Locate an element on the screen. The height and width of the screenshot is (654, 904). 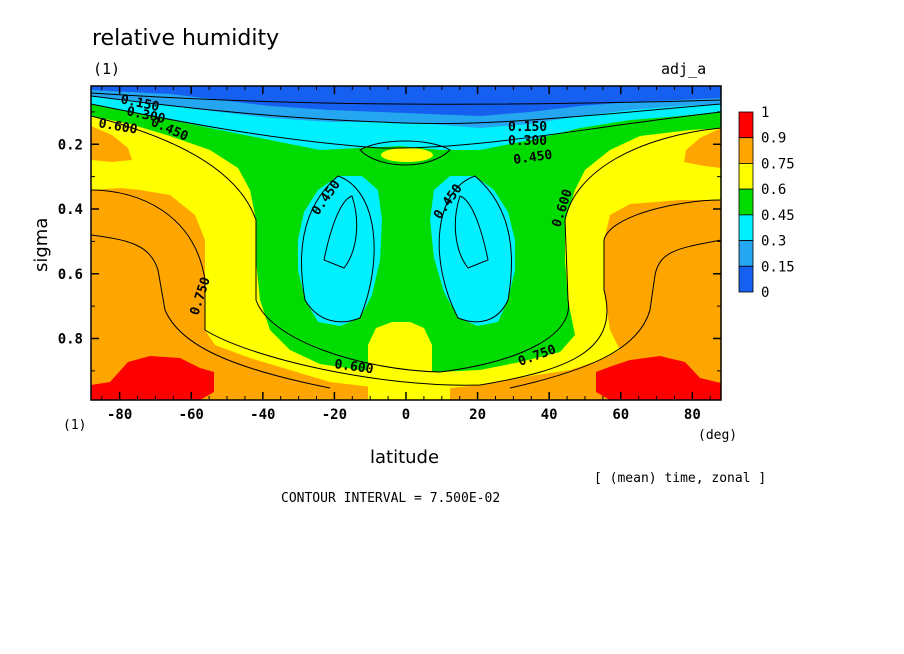
colorbar-label: 0.9 is located at coordinates (773, 139).